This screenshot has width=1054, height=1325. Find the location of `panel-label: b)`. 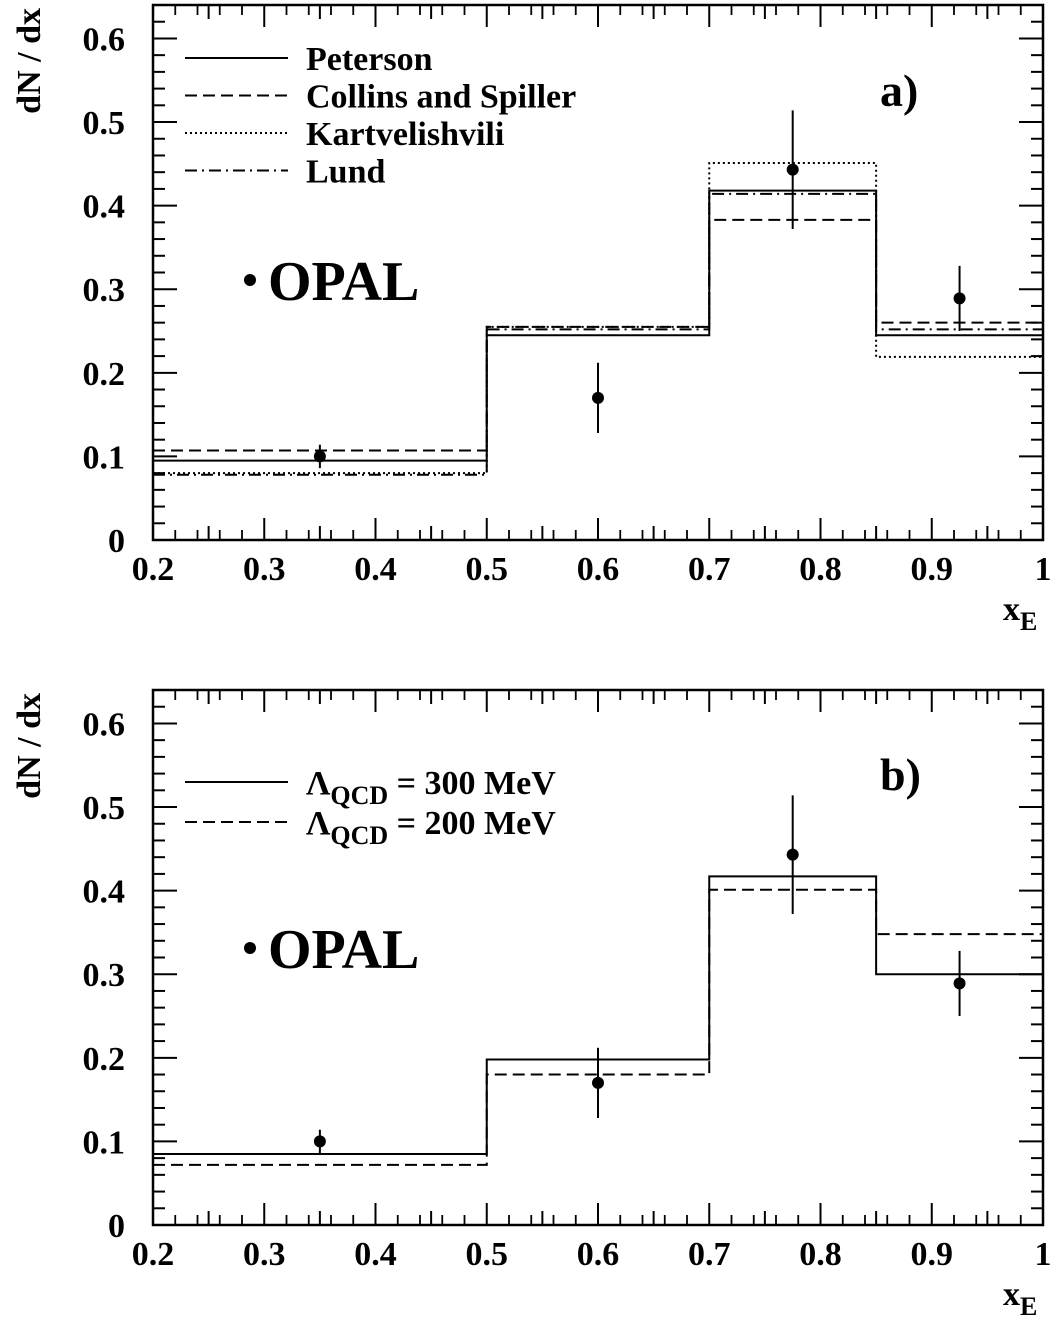

panel-label: b) is located at coordinates (900, 774).